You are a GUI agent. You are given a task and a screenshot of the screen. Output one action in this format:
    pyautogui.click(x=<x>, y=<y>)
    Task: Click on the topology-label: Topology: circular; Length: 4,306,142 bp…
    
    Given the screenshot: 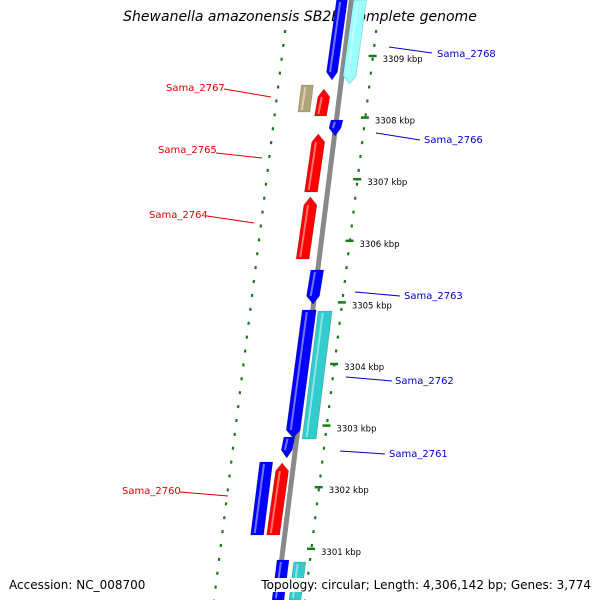 What is the action you would take?
    pyautogui.click(x=426, y=585)
    